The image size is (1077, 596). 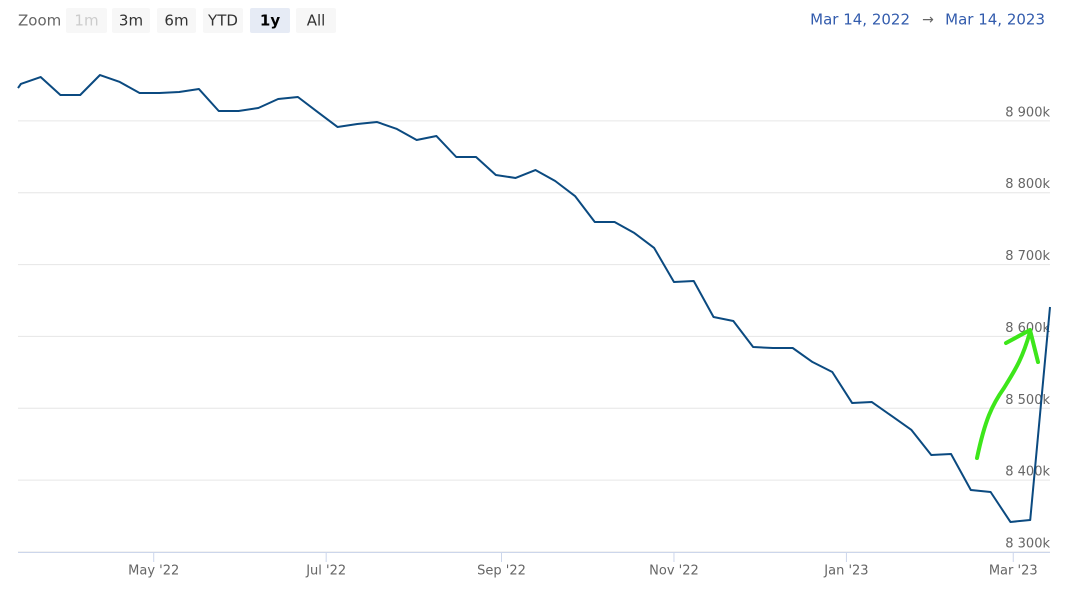 I want to click on range-button: YTD, so click(x=223, y=20).